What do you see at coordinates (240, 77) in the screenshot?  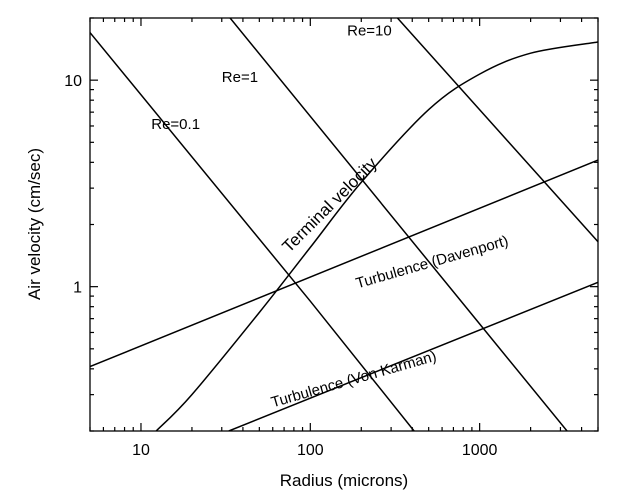 I see `annotation-re-1: Re=1` at bounding box center [240, 77].